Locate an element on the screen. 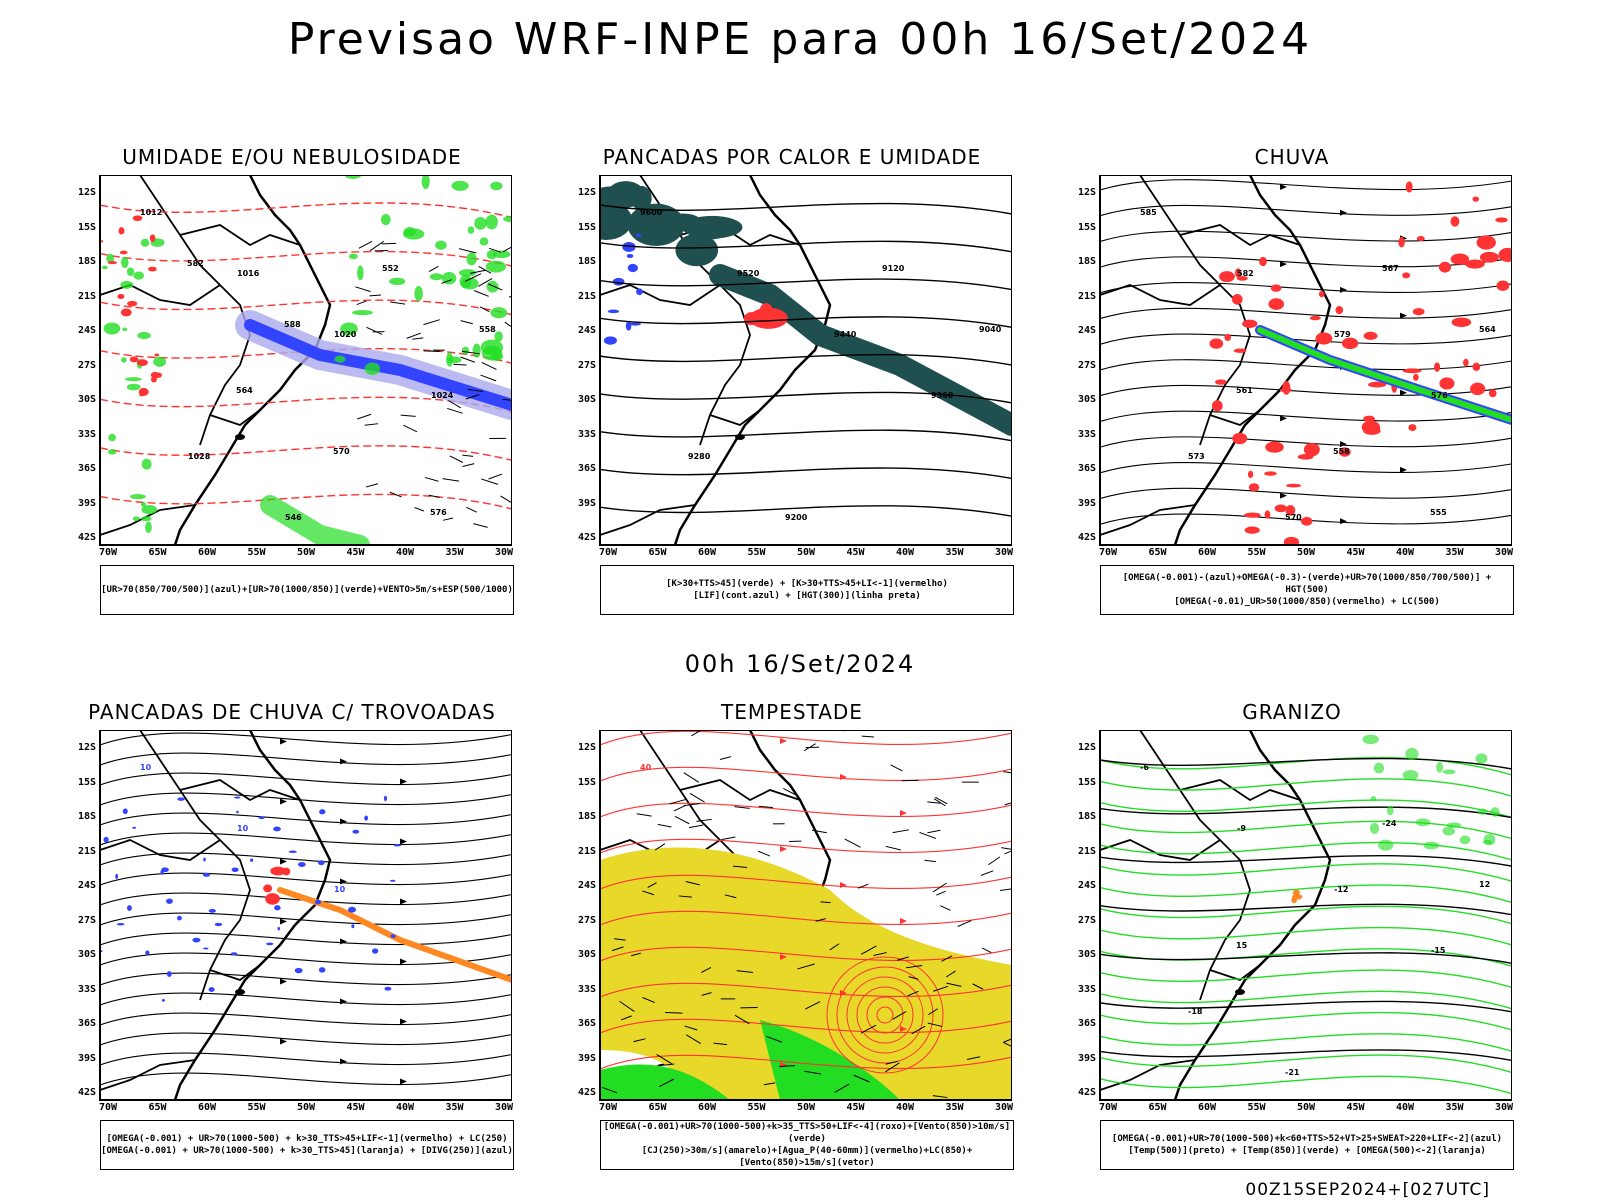 Image resolution: width=1600 pixels, height=1200 pixels. contour-label: -18 is located at coordinates (1195, 1011).